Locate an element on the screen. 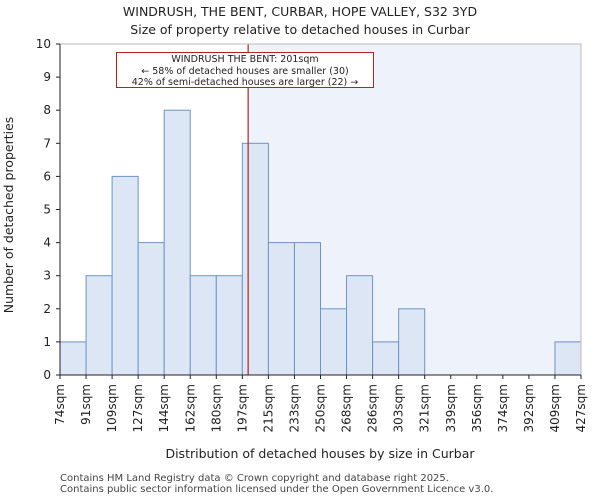 Image resolution: width=600 pixels, height=500 pixels. x-tick-label-91sqm: 91sqm is located at coordinates (86, 404).